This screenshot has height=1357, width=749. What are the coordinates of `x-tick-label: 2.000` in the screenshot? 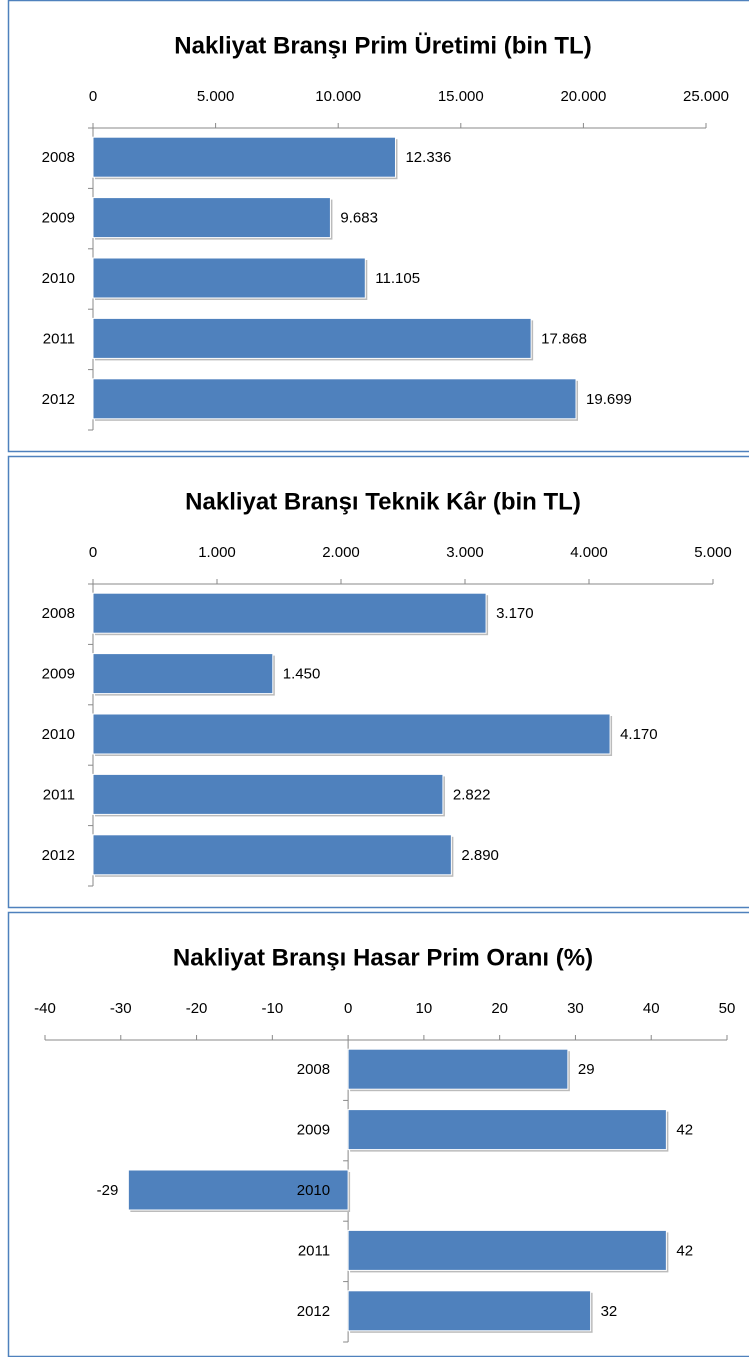 It's located at (341, 552).